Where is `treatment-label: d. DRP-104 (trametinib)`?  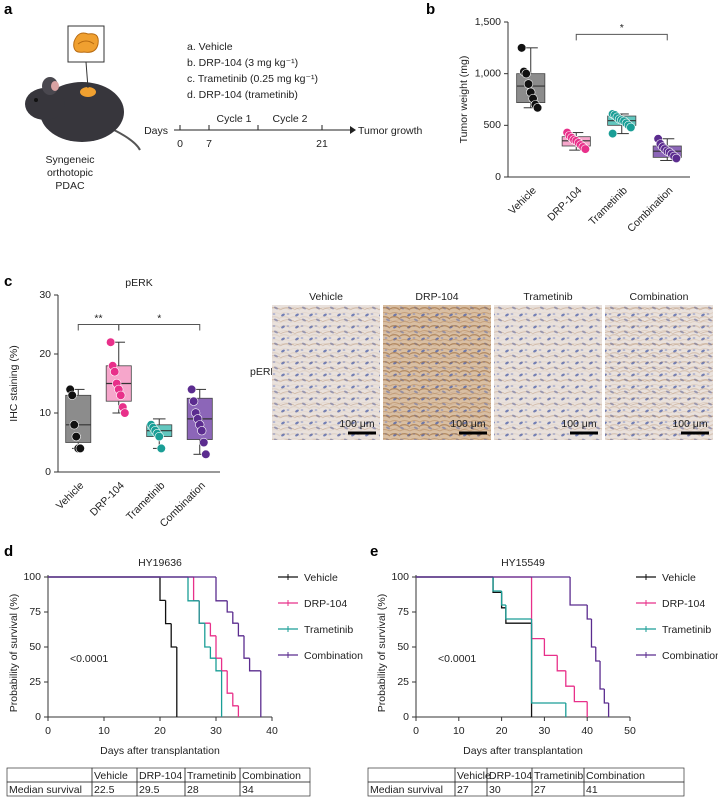
treatment-label: d. DRP-104 (trametinib) is located at coordinates (242, 95).